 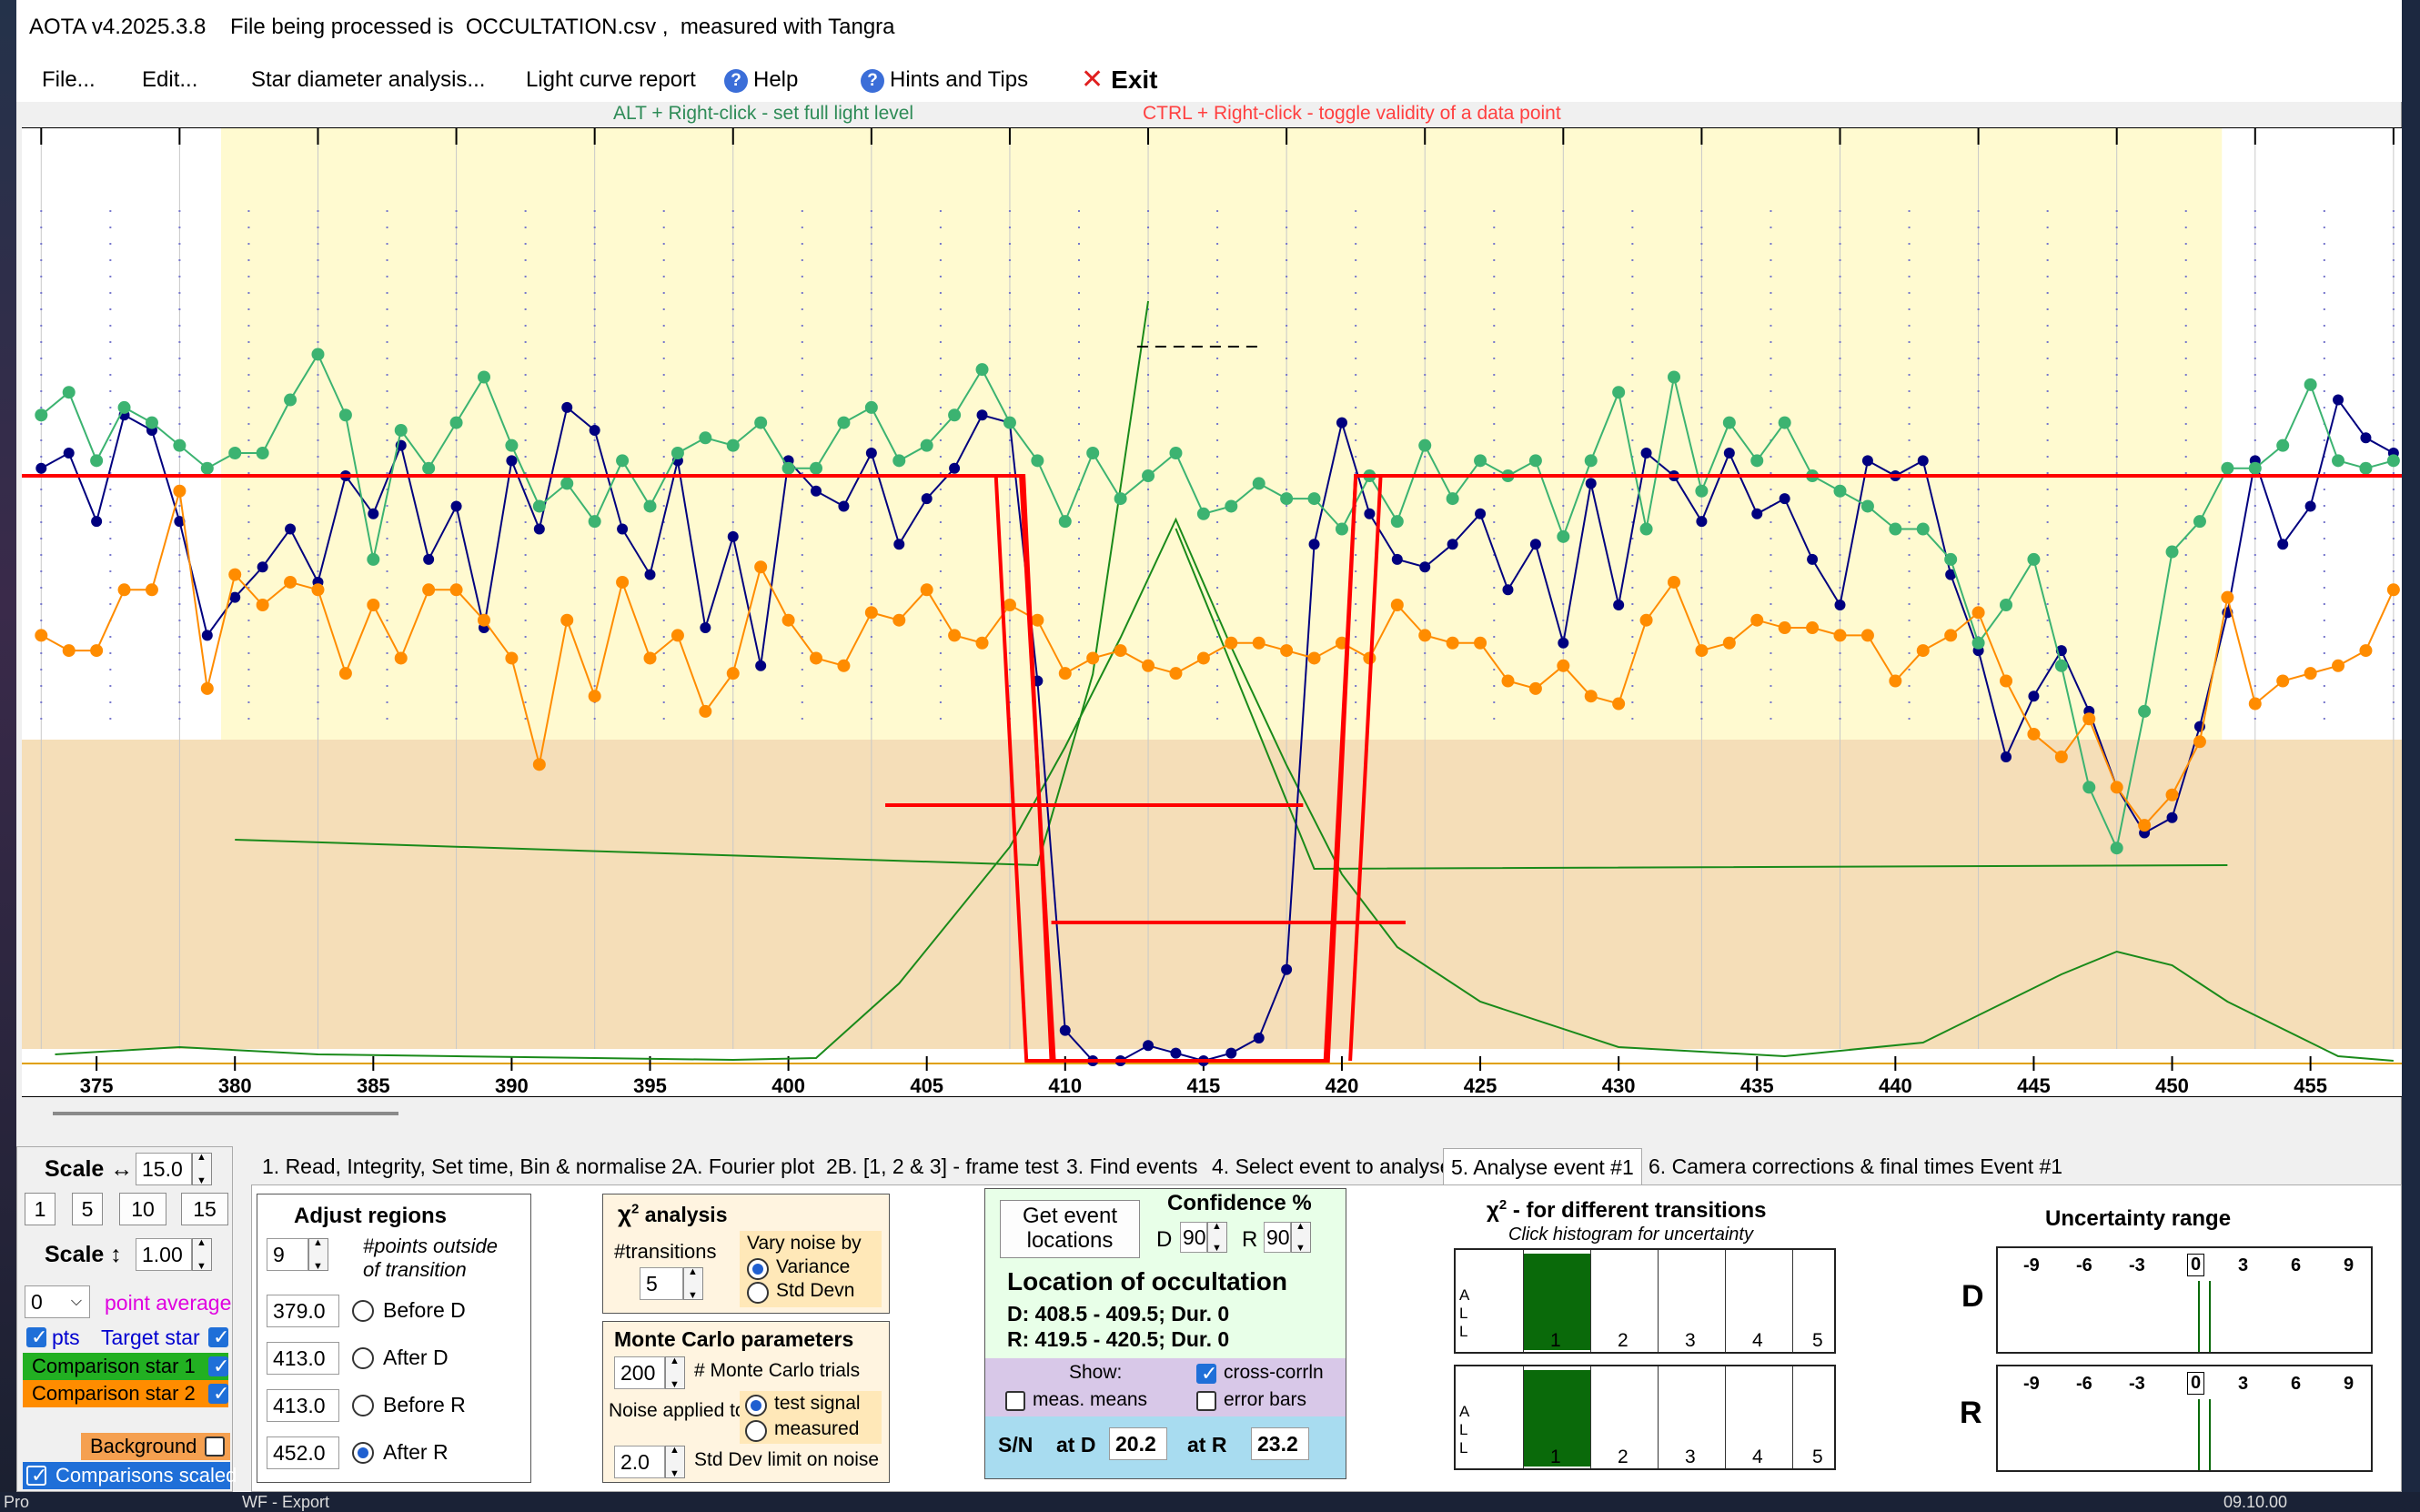 What do you see at coordinates (202, 1169) in the screenshot?
I see `h-scale-spinner` at bounding box center [202, 1169].